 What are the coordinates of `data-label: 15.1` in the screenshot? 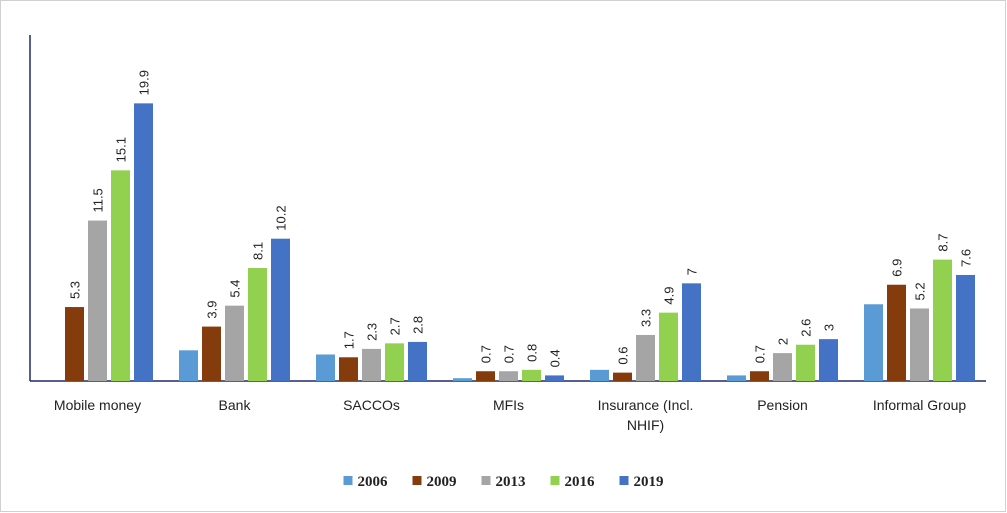 It's located at (121, 149).